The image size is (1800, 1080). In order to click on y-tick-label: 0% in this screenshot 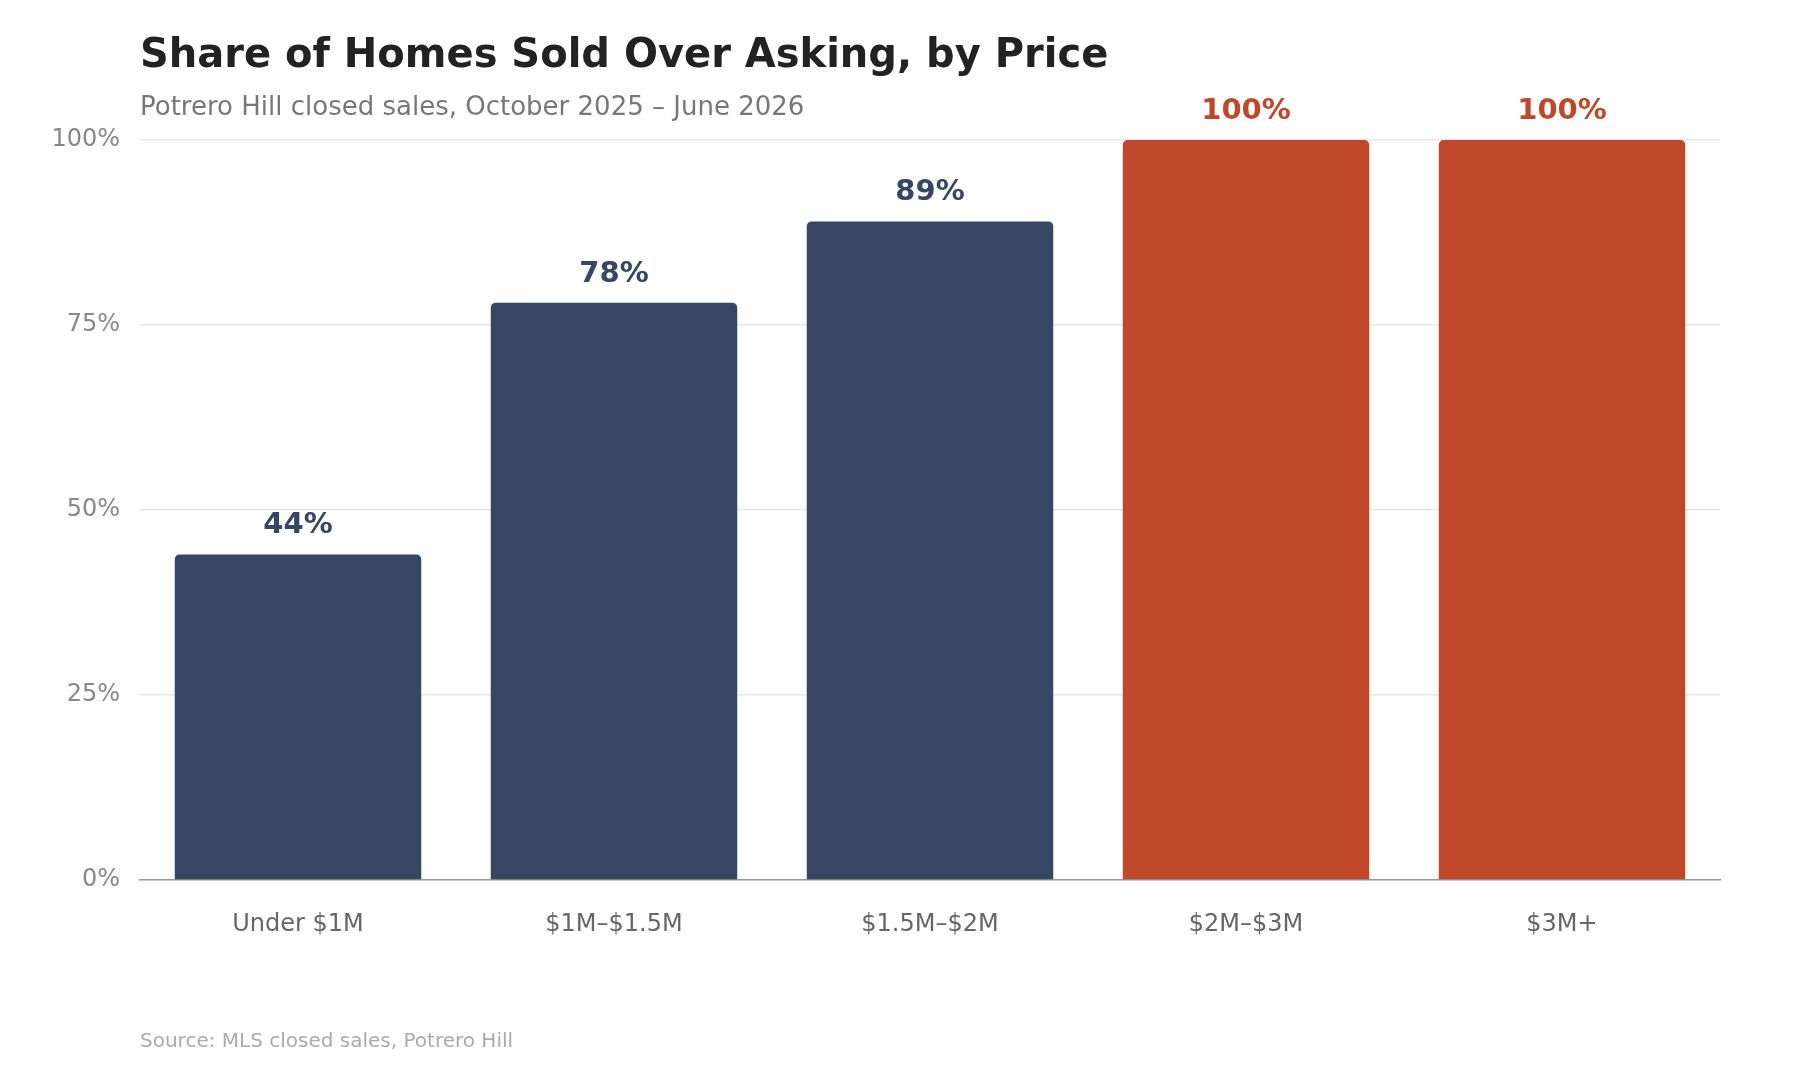, I will do `click(100, 878)`.